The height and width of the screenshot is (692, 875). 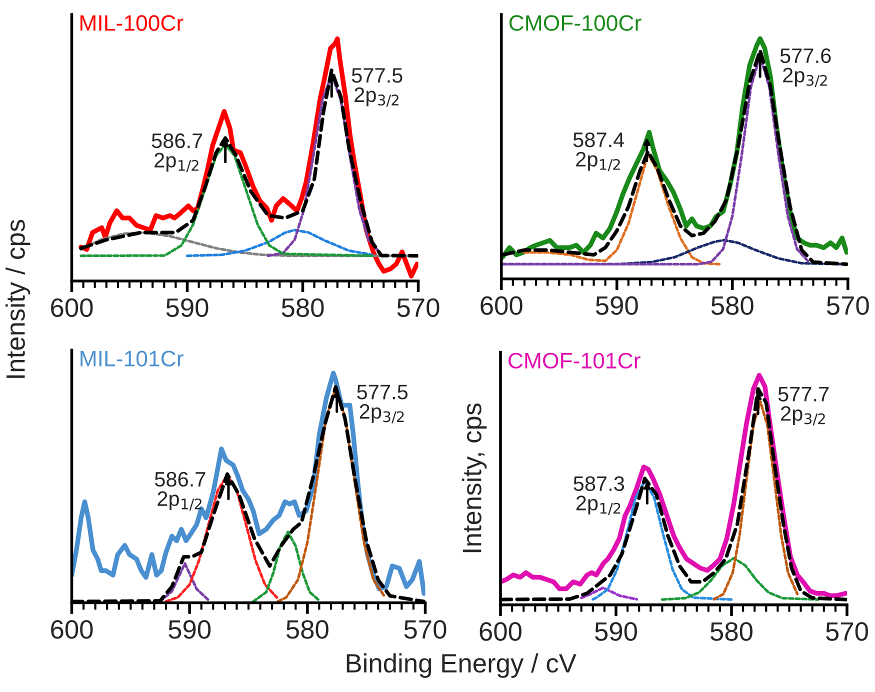 I want to click on chart-title: CMOF-101Cr, so click(x=574, y=360).